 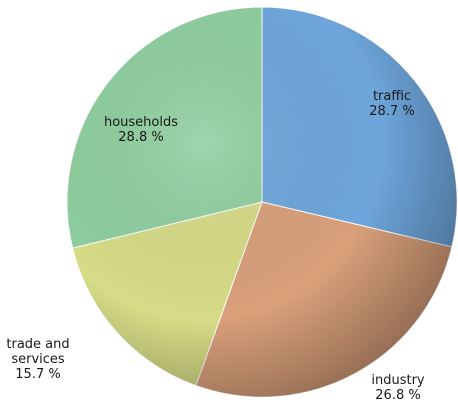 I want to click on category-label: trade and services, so click(x=38, y=352).